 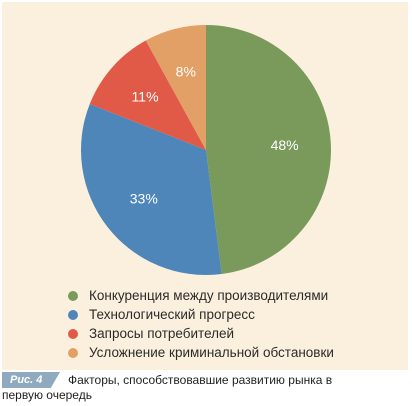 I want to click on legend-item: Запросы потребителей, so click(x=201, y=333).